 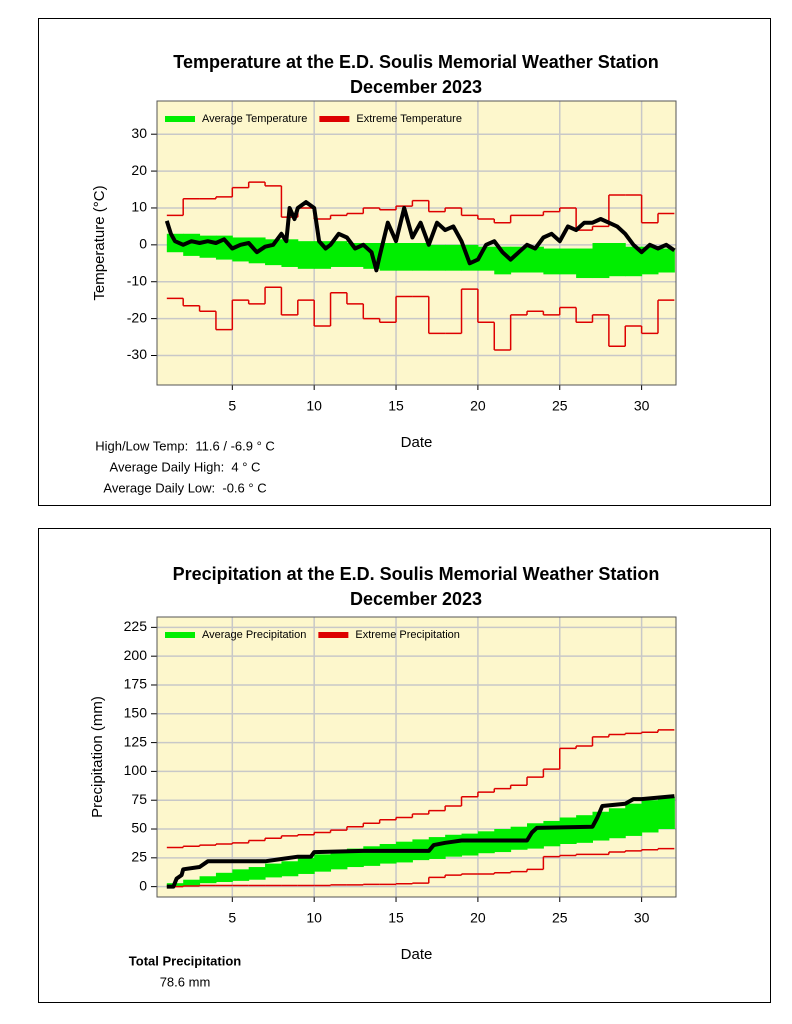 I want to click on y-tick-label: 200, so click(x=136, y=655).